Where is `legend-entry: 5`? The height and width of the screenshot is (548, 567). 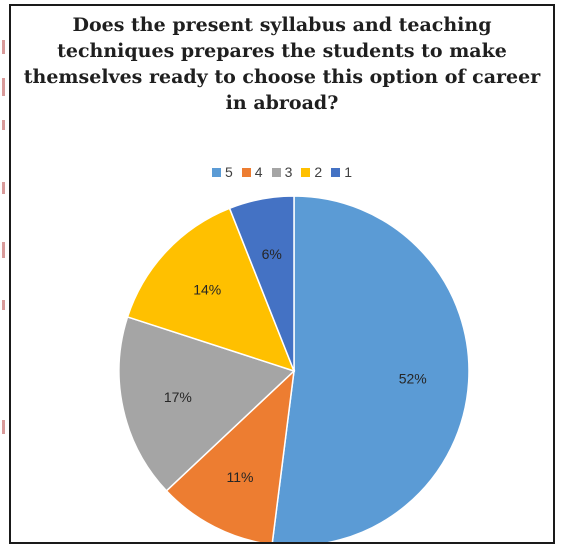
legend-entry: 5 is located at coordinates (222, 172).